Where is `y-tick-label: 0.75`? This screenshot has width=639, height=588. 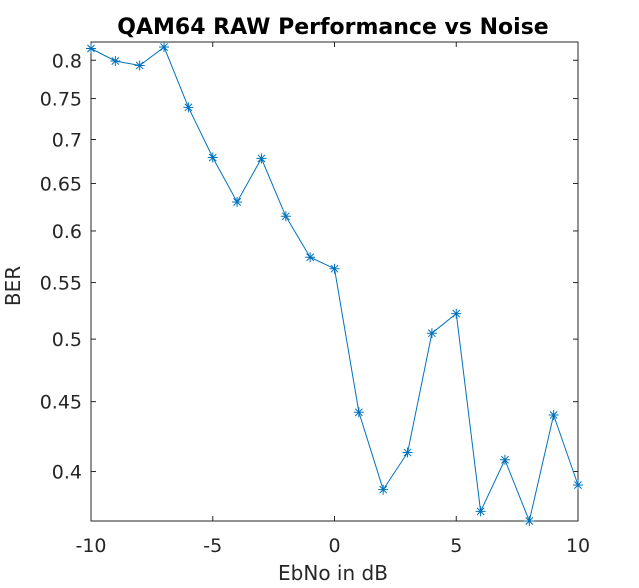 y-tick-label: 0.75 is located at coordinates (61, 100).